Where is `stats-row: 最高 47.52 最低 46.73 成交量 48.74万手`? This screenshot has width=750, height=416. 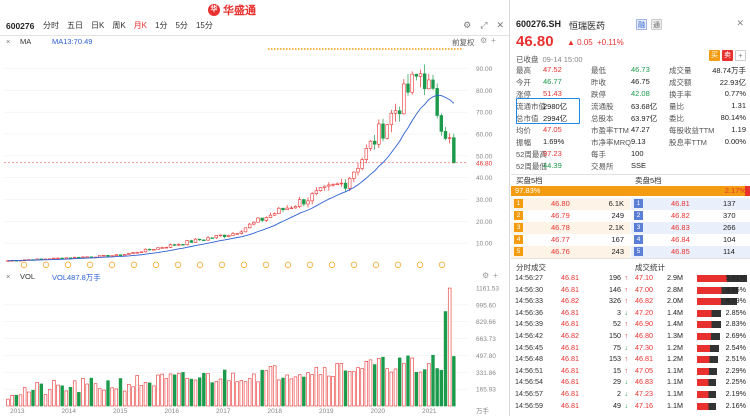
stats-row: 最高 47.52 最低 46.73 成交量 48.74万手 is located at coordinates (630, 71).